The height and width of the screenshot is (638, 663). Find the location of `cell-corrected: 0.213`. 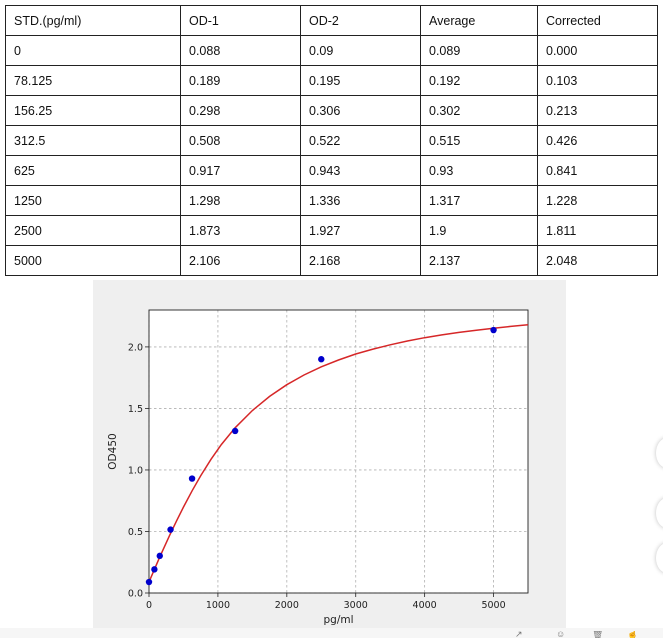

cell-corrected: 0.213 is located at coordinates (597, 110).